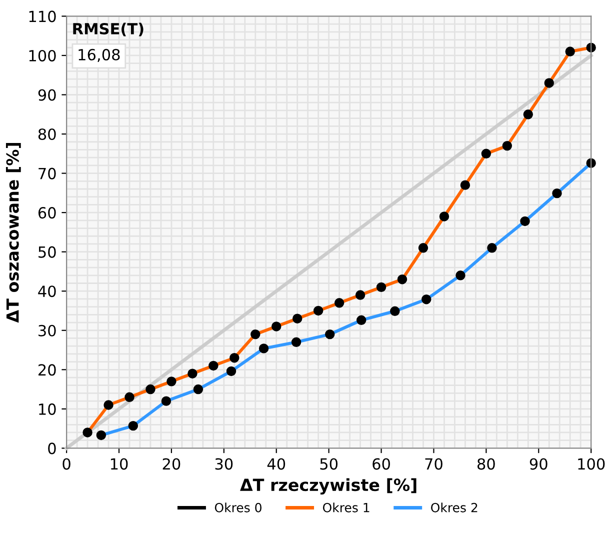 The height and width of the screenshot is (540, 605). Describe the element at coordinates (47, 174) in the screenshot. I see `y-tick-label: 70` at that location.